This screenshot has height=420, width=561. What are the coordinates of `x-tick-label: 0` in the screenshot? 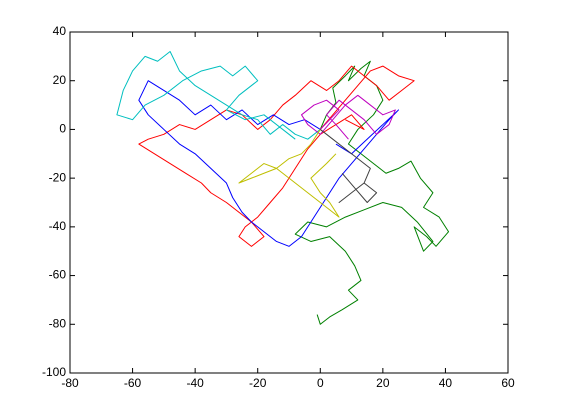 It's located at (320, 383).